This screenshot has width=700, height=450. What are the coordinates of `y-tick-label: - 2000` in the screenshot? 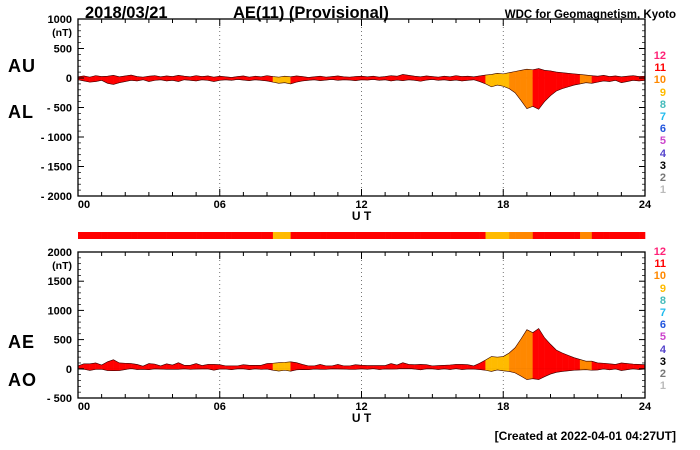 It's located at (56, 197).